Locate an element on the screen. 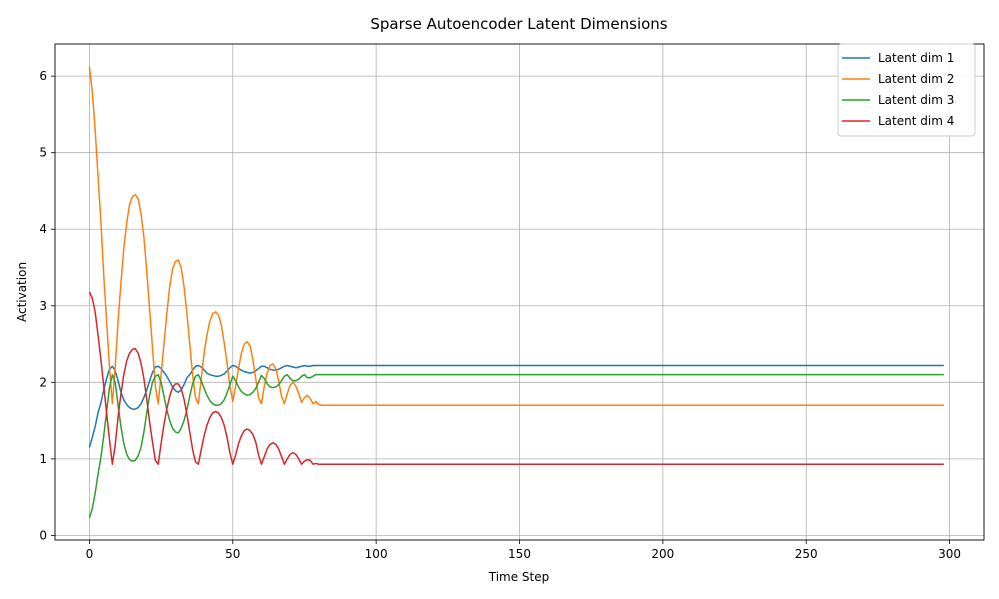 The image size is (999, 599). x-tick-label: 250 is located at coordinates (806, 554).